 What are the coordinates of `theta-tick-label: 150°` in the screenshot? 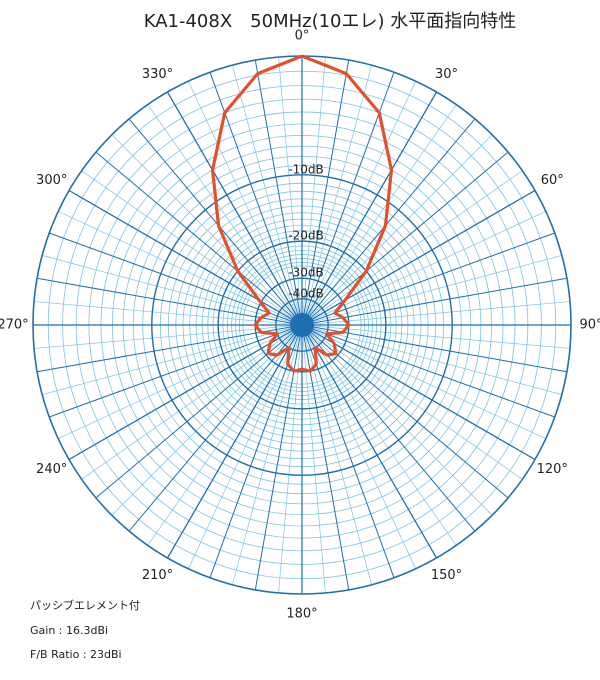 It's located at (446, 575).